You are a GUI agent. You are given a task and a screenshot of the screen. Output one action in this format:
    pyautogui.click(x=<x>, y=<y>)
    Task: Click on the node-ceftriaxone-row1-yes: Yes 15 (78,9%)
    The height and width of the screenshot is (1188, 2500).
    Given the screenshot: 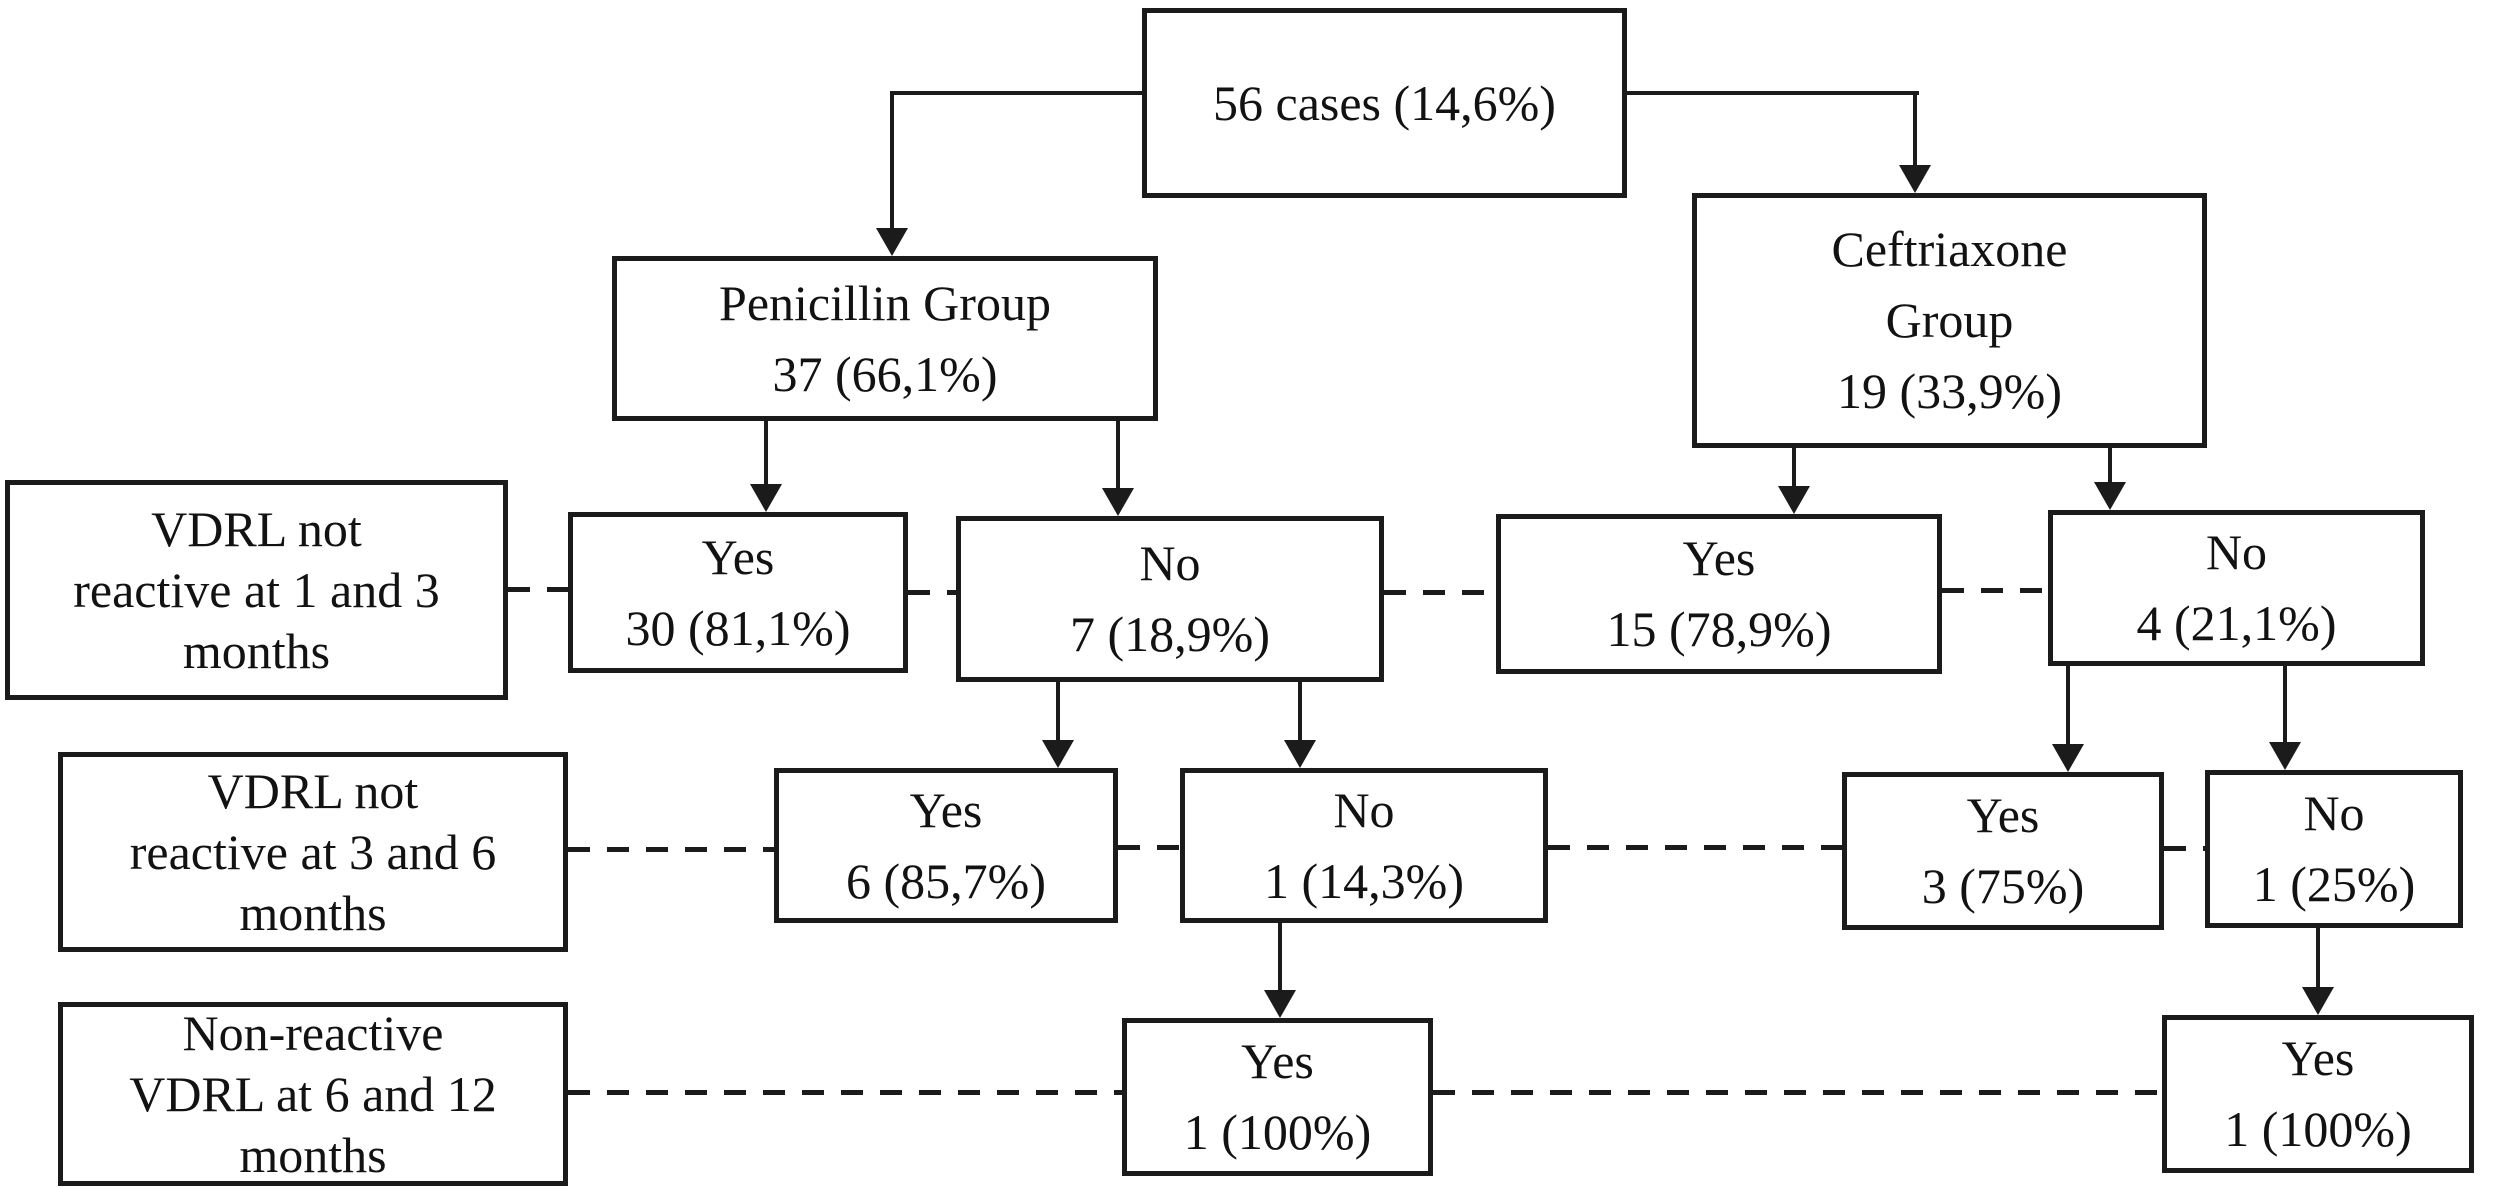 What is the action you would take?
    pyautogui.click(x=1719, y=594)
    